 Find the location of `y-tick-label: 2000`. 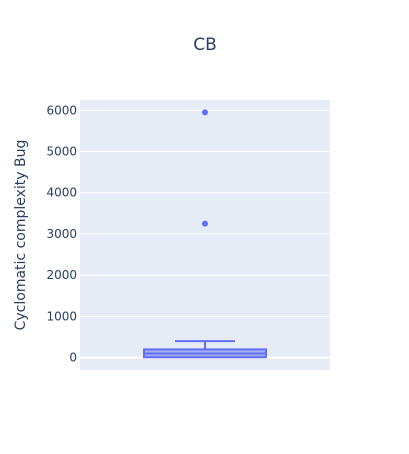

y-tick-label: 2000 is located at coordinates (61, 275).